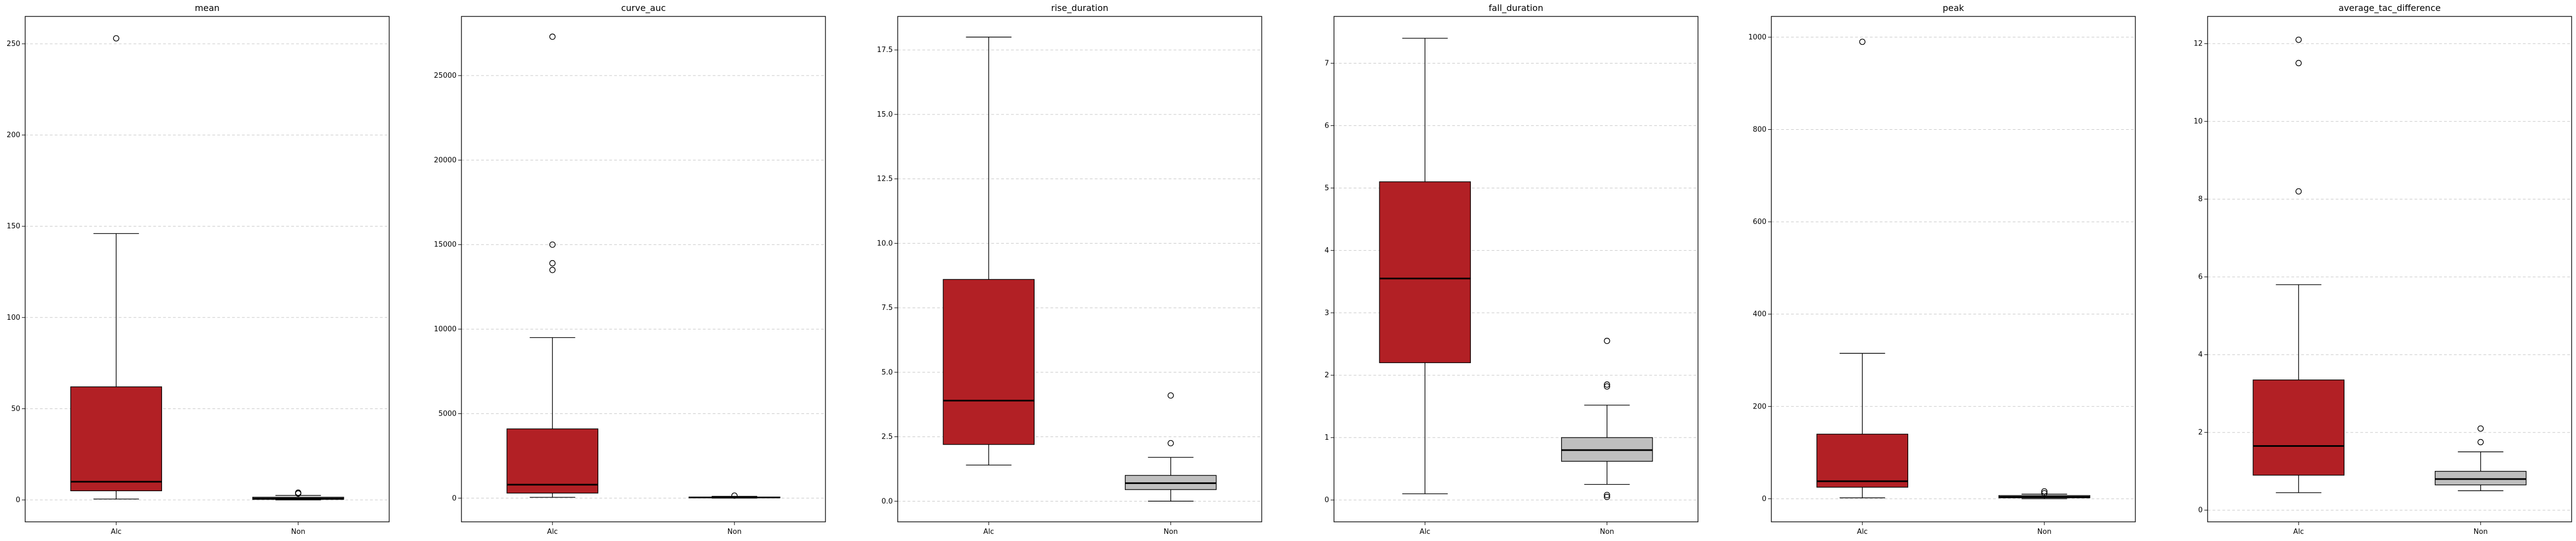 This screenshot has width=2576, height=541. Describe the element at coordinates (1327, 63) in the screenshot. I see `y-tick-label: 7` at that location.